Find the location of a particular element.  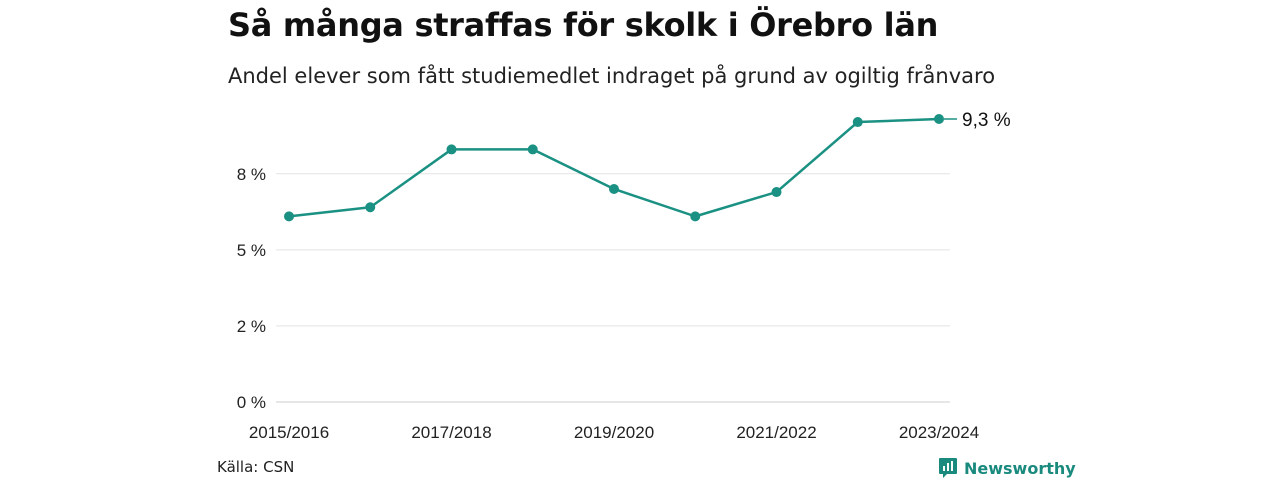

y-tick-label: 8 % is located at coordinates (251, 174).